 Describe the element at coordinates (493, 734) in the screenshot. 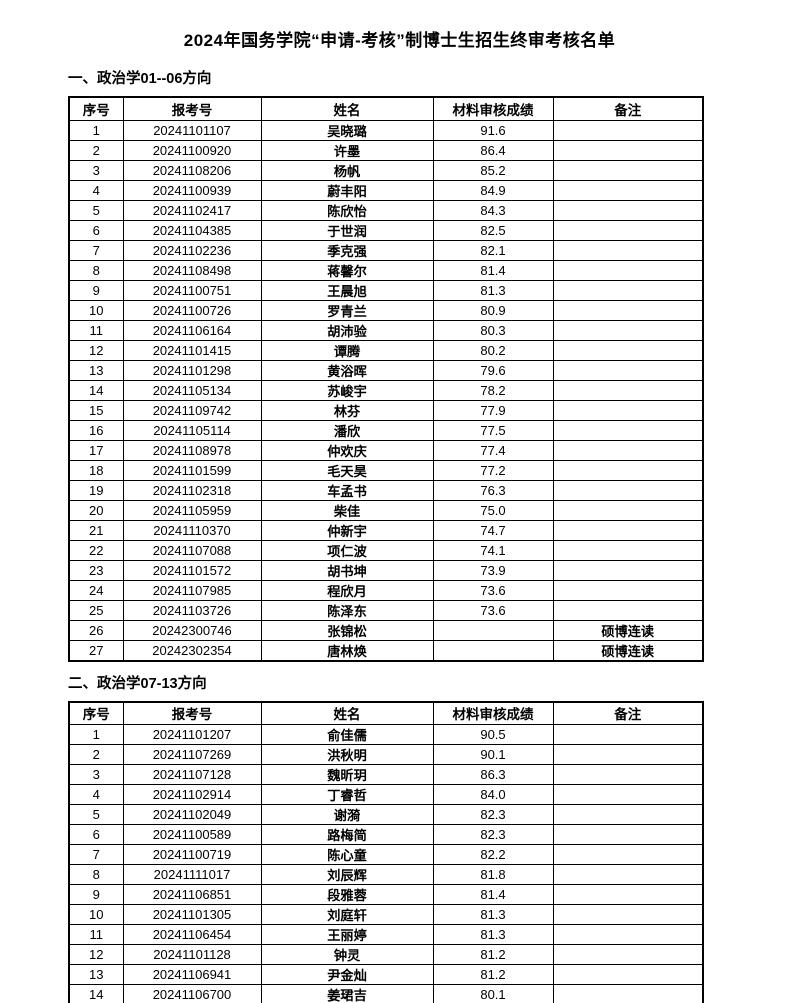

I see `cell-score: 90.5` at that location.